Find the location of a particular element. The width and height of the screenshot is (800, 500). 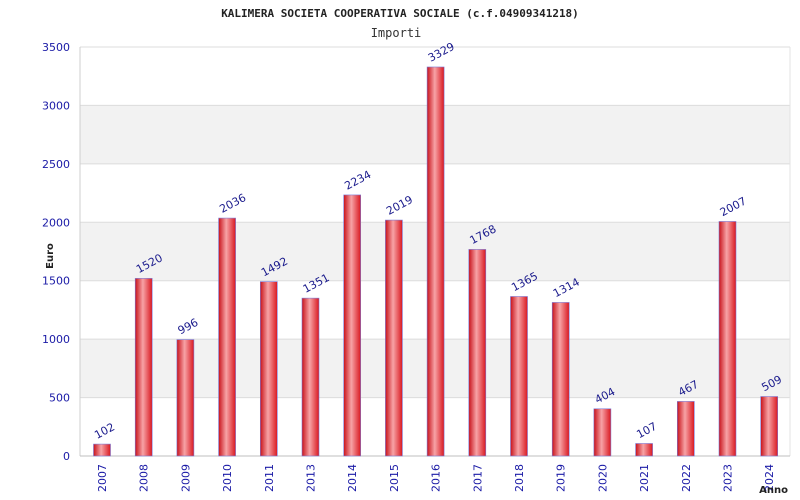

y-tick-label: 0 is located at coordinates (66, 456).